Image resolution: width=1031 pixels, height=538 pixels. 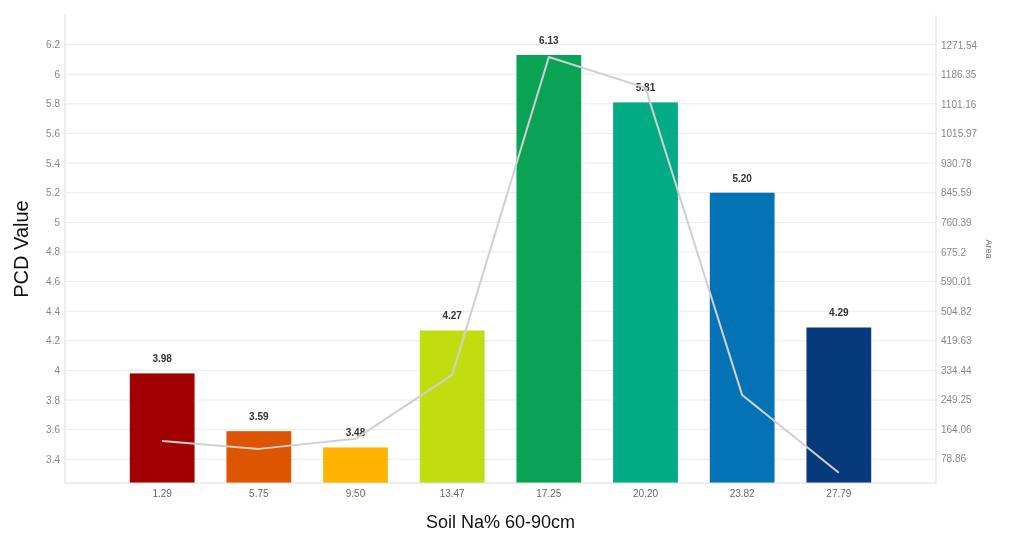 What do you see at coordinates (742, 178) in the screenshot?
I see `data-label: 5.20` at bounding box center [742, 178].